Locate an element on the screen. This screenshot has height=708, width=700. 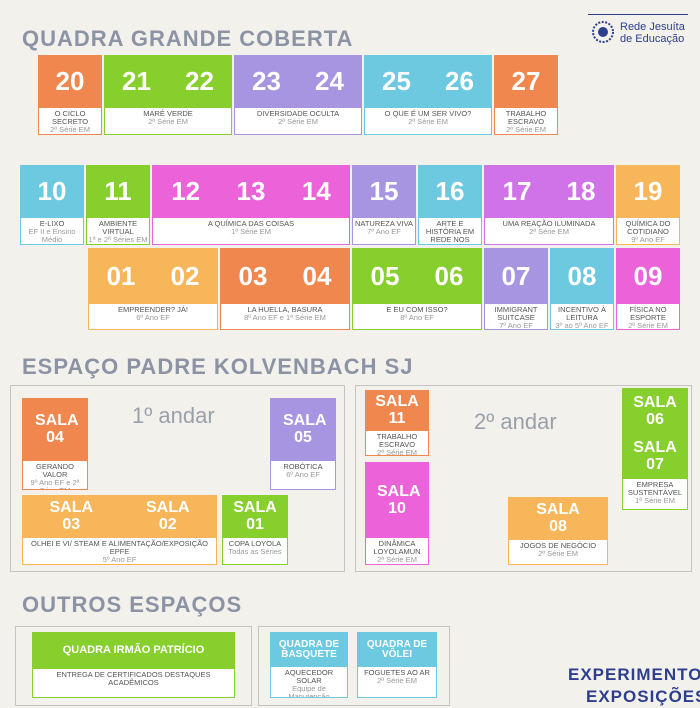
booth-label: 27 is located at coordinates (526, 81).